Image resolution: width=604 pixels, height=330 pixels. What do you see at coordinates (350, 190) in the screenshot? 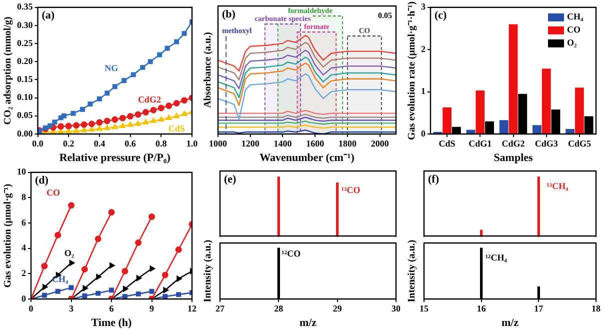
I see `series-label: ¹³CO` at bounding box center [350, 190].